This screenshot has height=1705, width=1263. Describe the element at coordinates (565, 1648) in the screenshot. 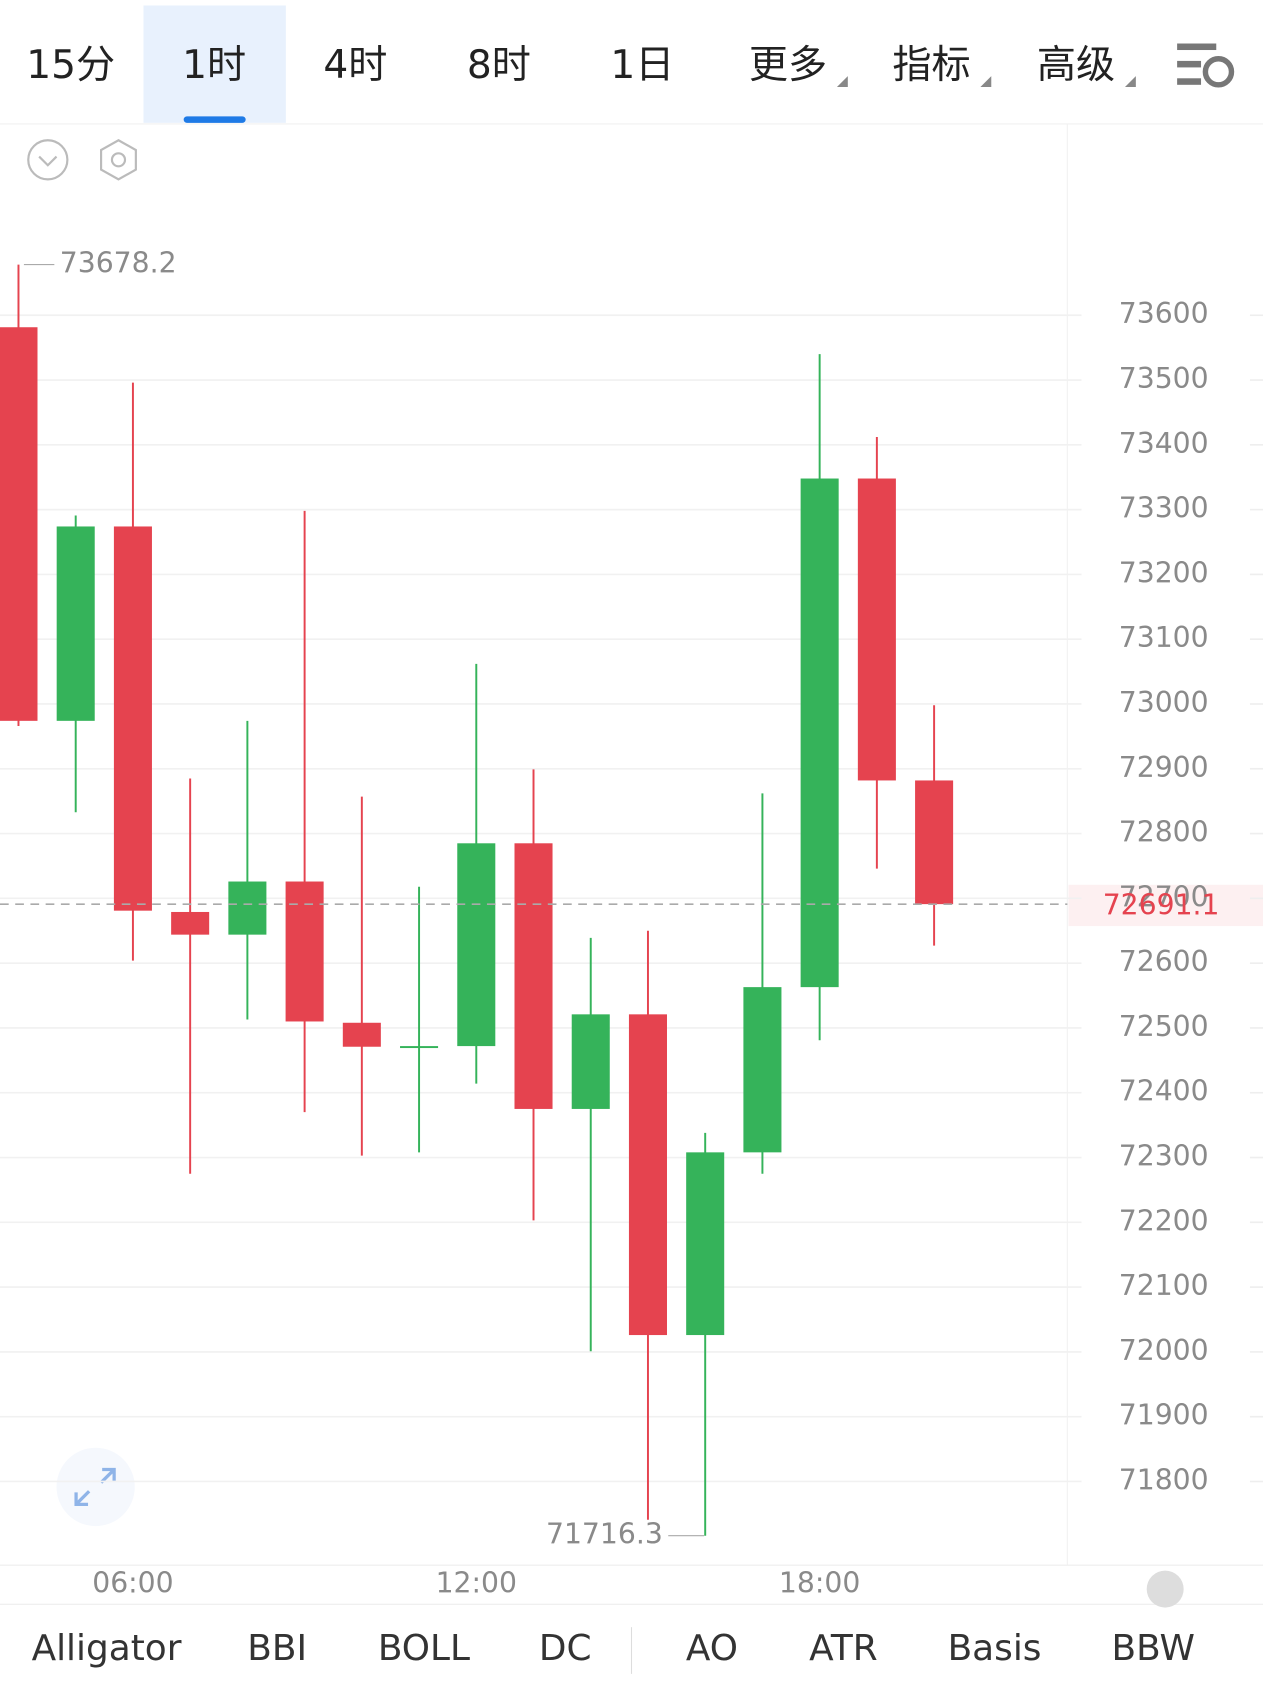

I see `indicator-tab: DC` at that location.